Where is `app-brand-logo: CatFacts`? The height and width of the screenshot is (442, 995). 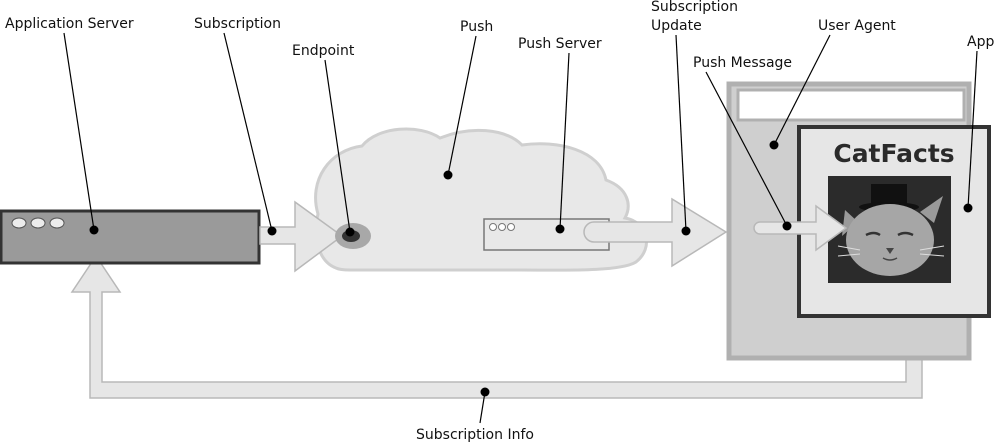 app-brand-logo: CatFacts is located at coordinates (893, 153).